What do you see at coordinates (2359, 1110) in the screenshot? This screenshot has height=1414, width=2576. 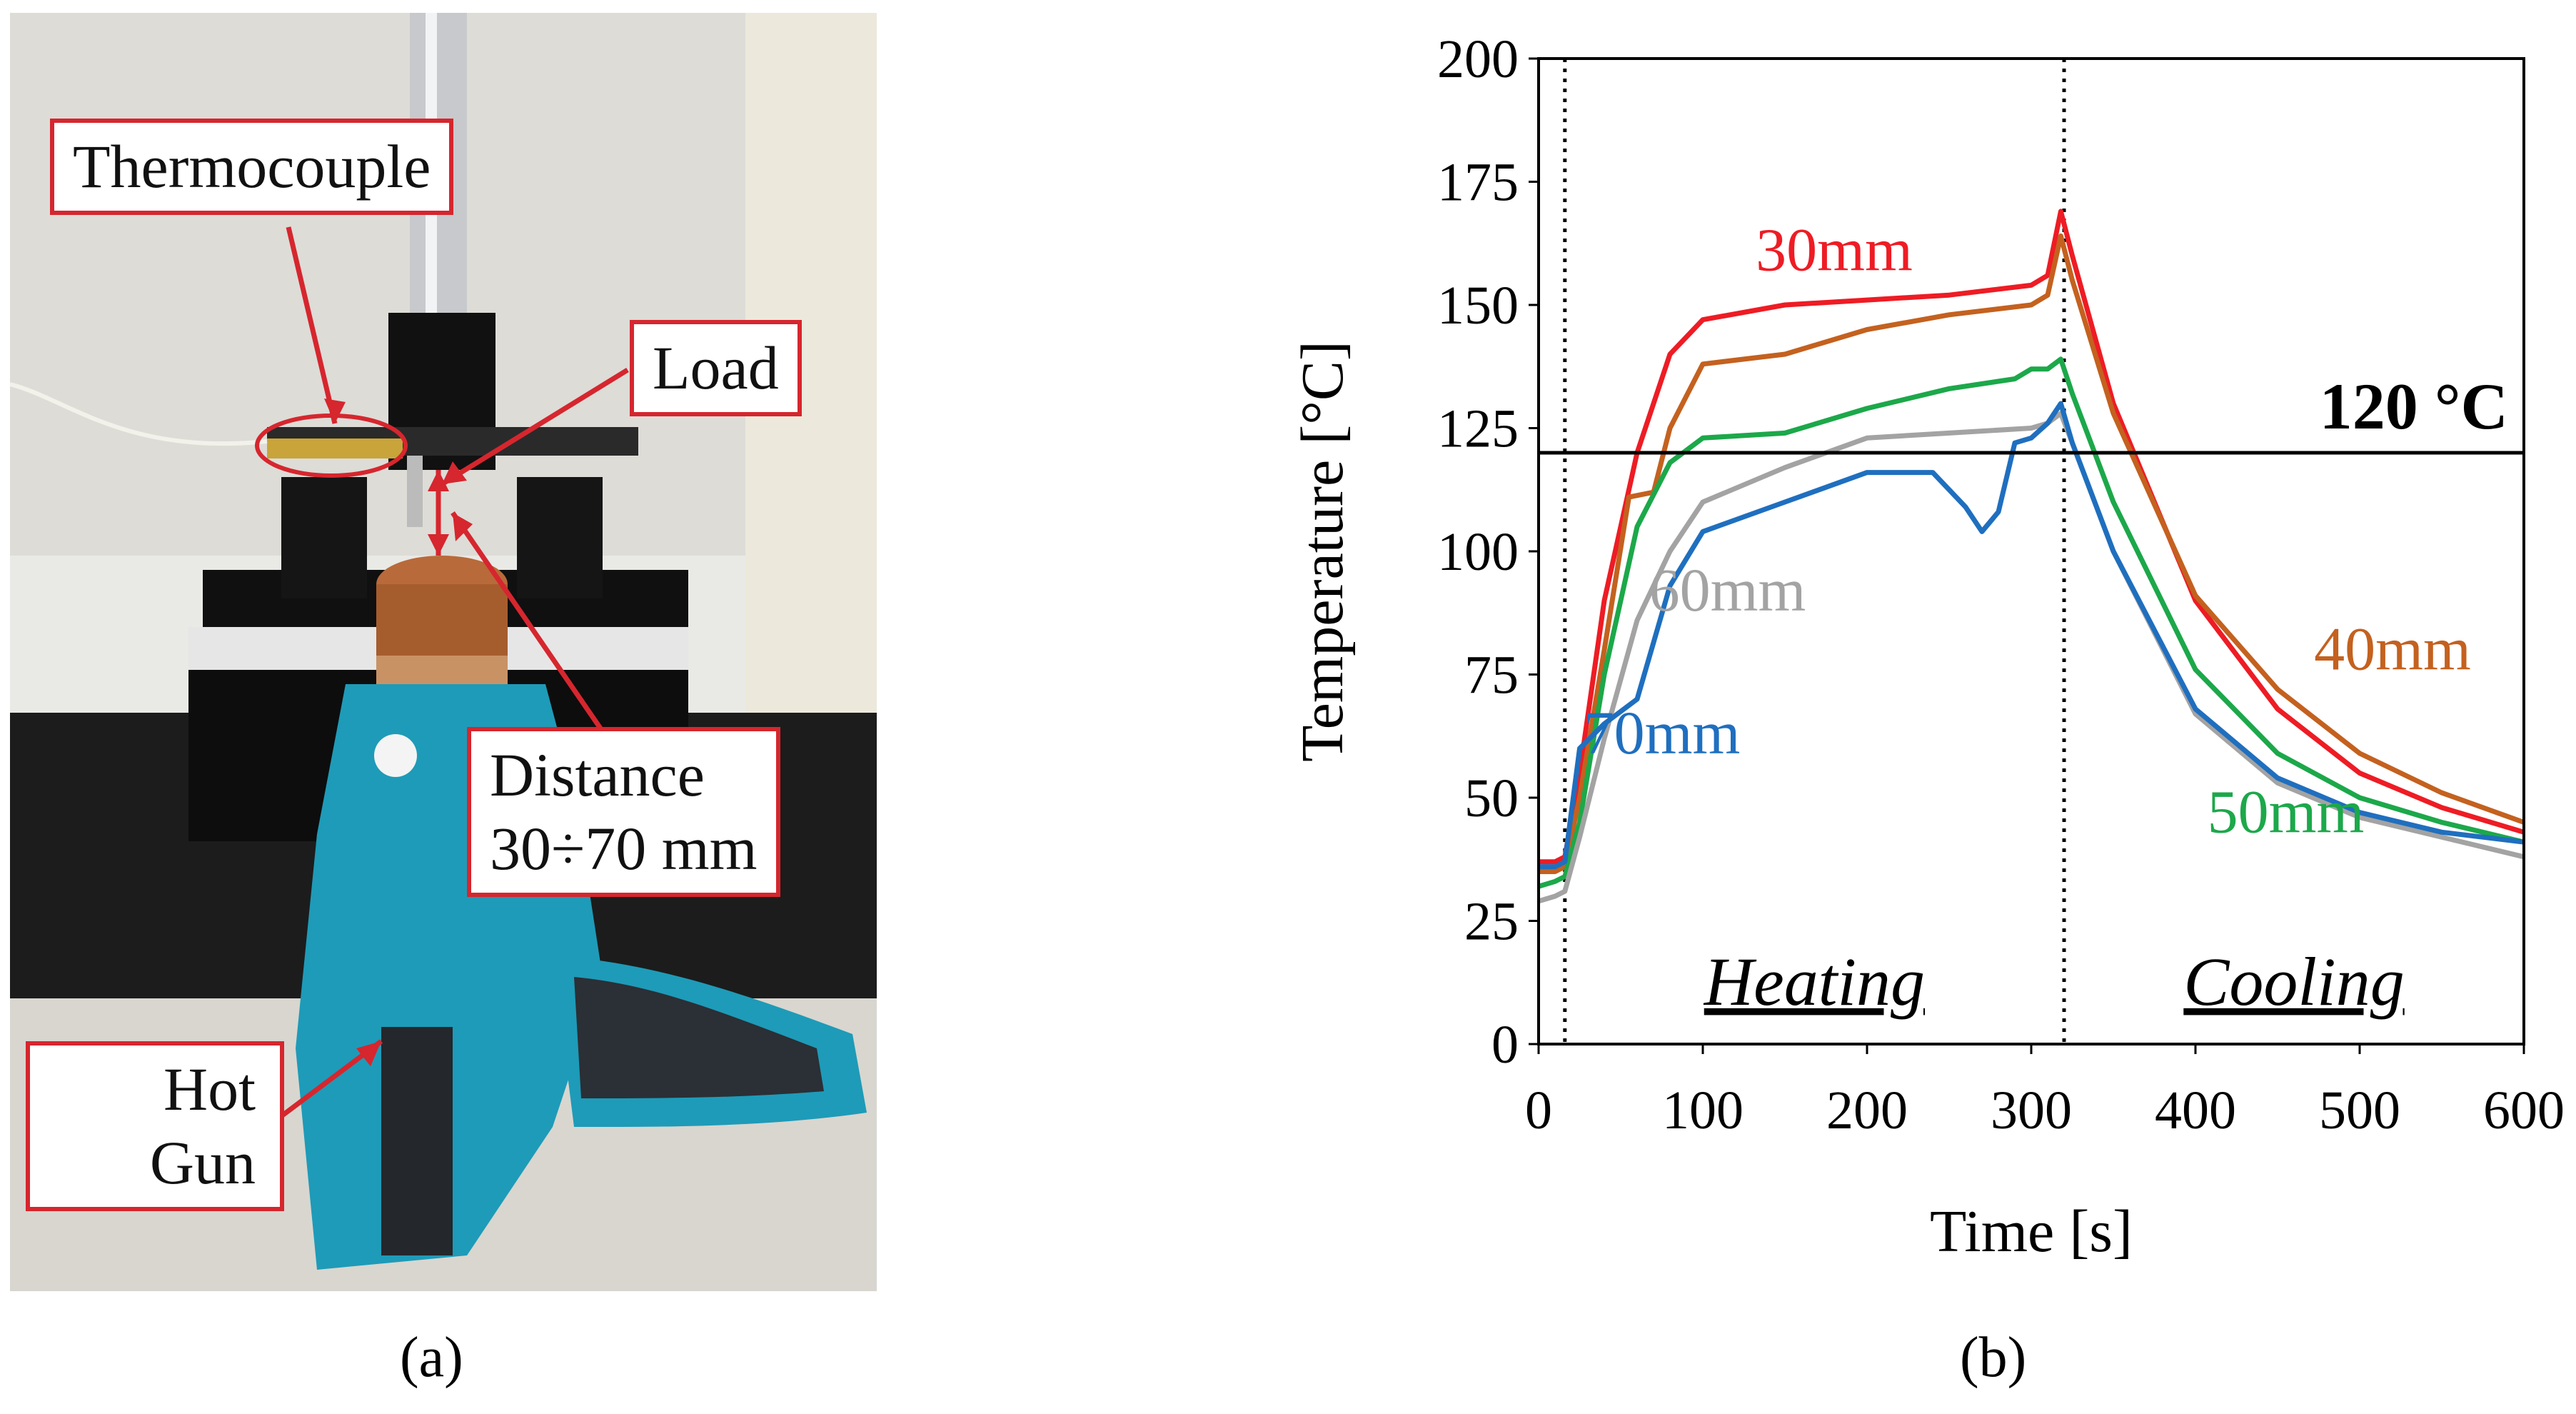 I see `x-tick-label: 500` at bounding box center [2359, 1110].